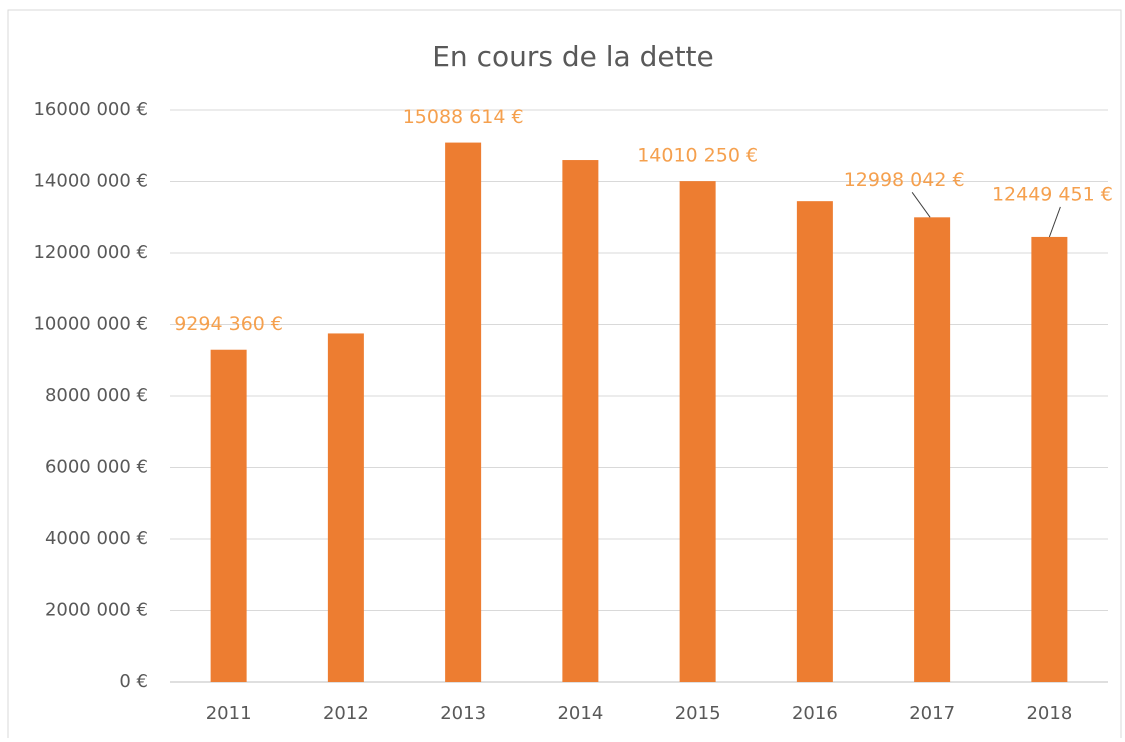 The image size is (1125, 742). What do you see at coordinates (463, 713) in the screenshot?
I see `x-tick-label: 2013` at bounding box center [463, 713].